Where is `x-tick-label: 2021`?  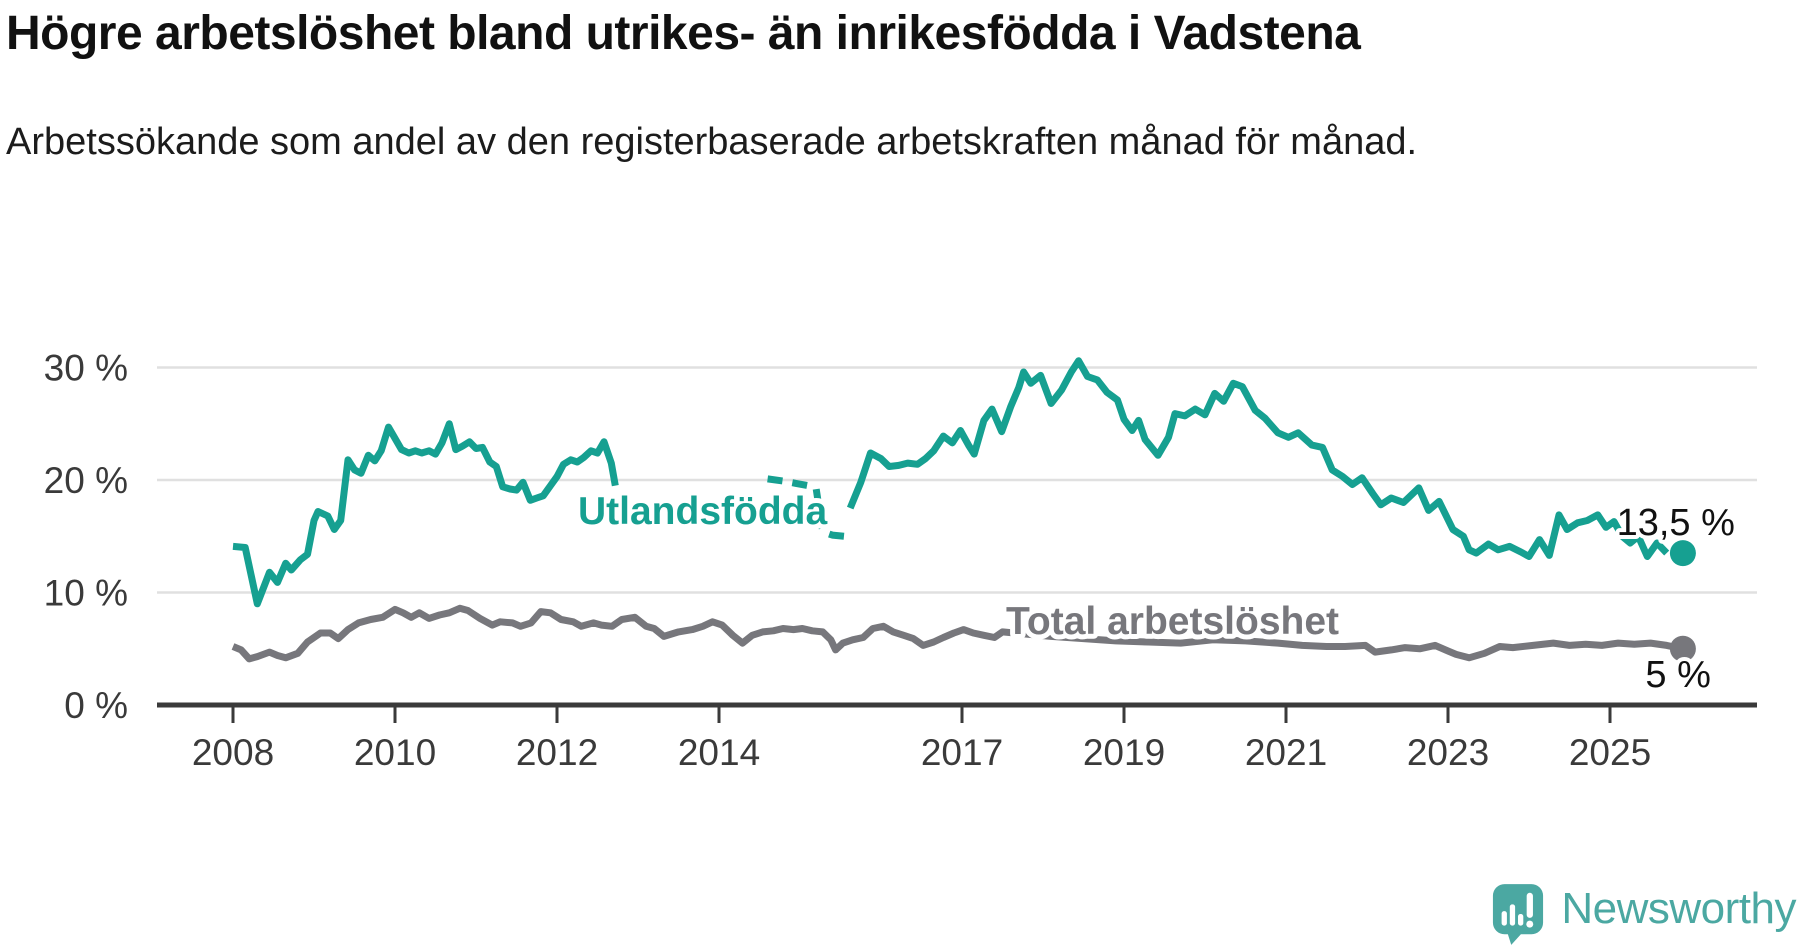 x-tick-label: 2021 is located at coordinates (1286, 752).